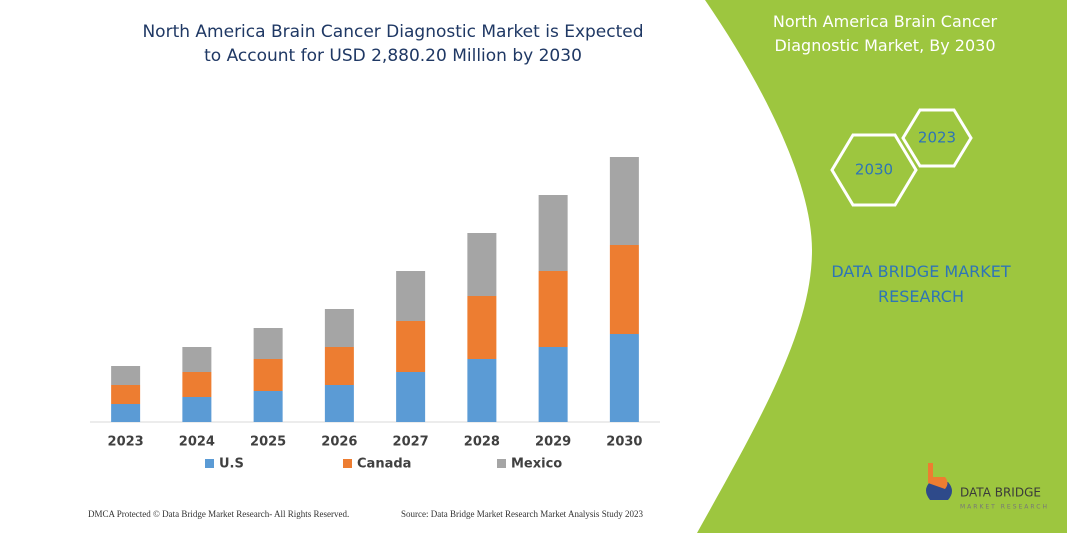  Describe the element at coordinates (339, 442) in the screenshot. I see `x-tick-label: 2026` at that location.